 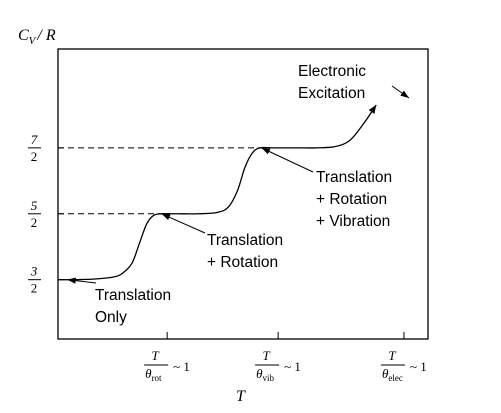 I want to click on x-tick-denominator: θrot, so click(x=153, y=374).